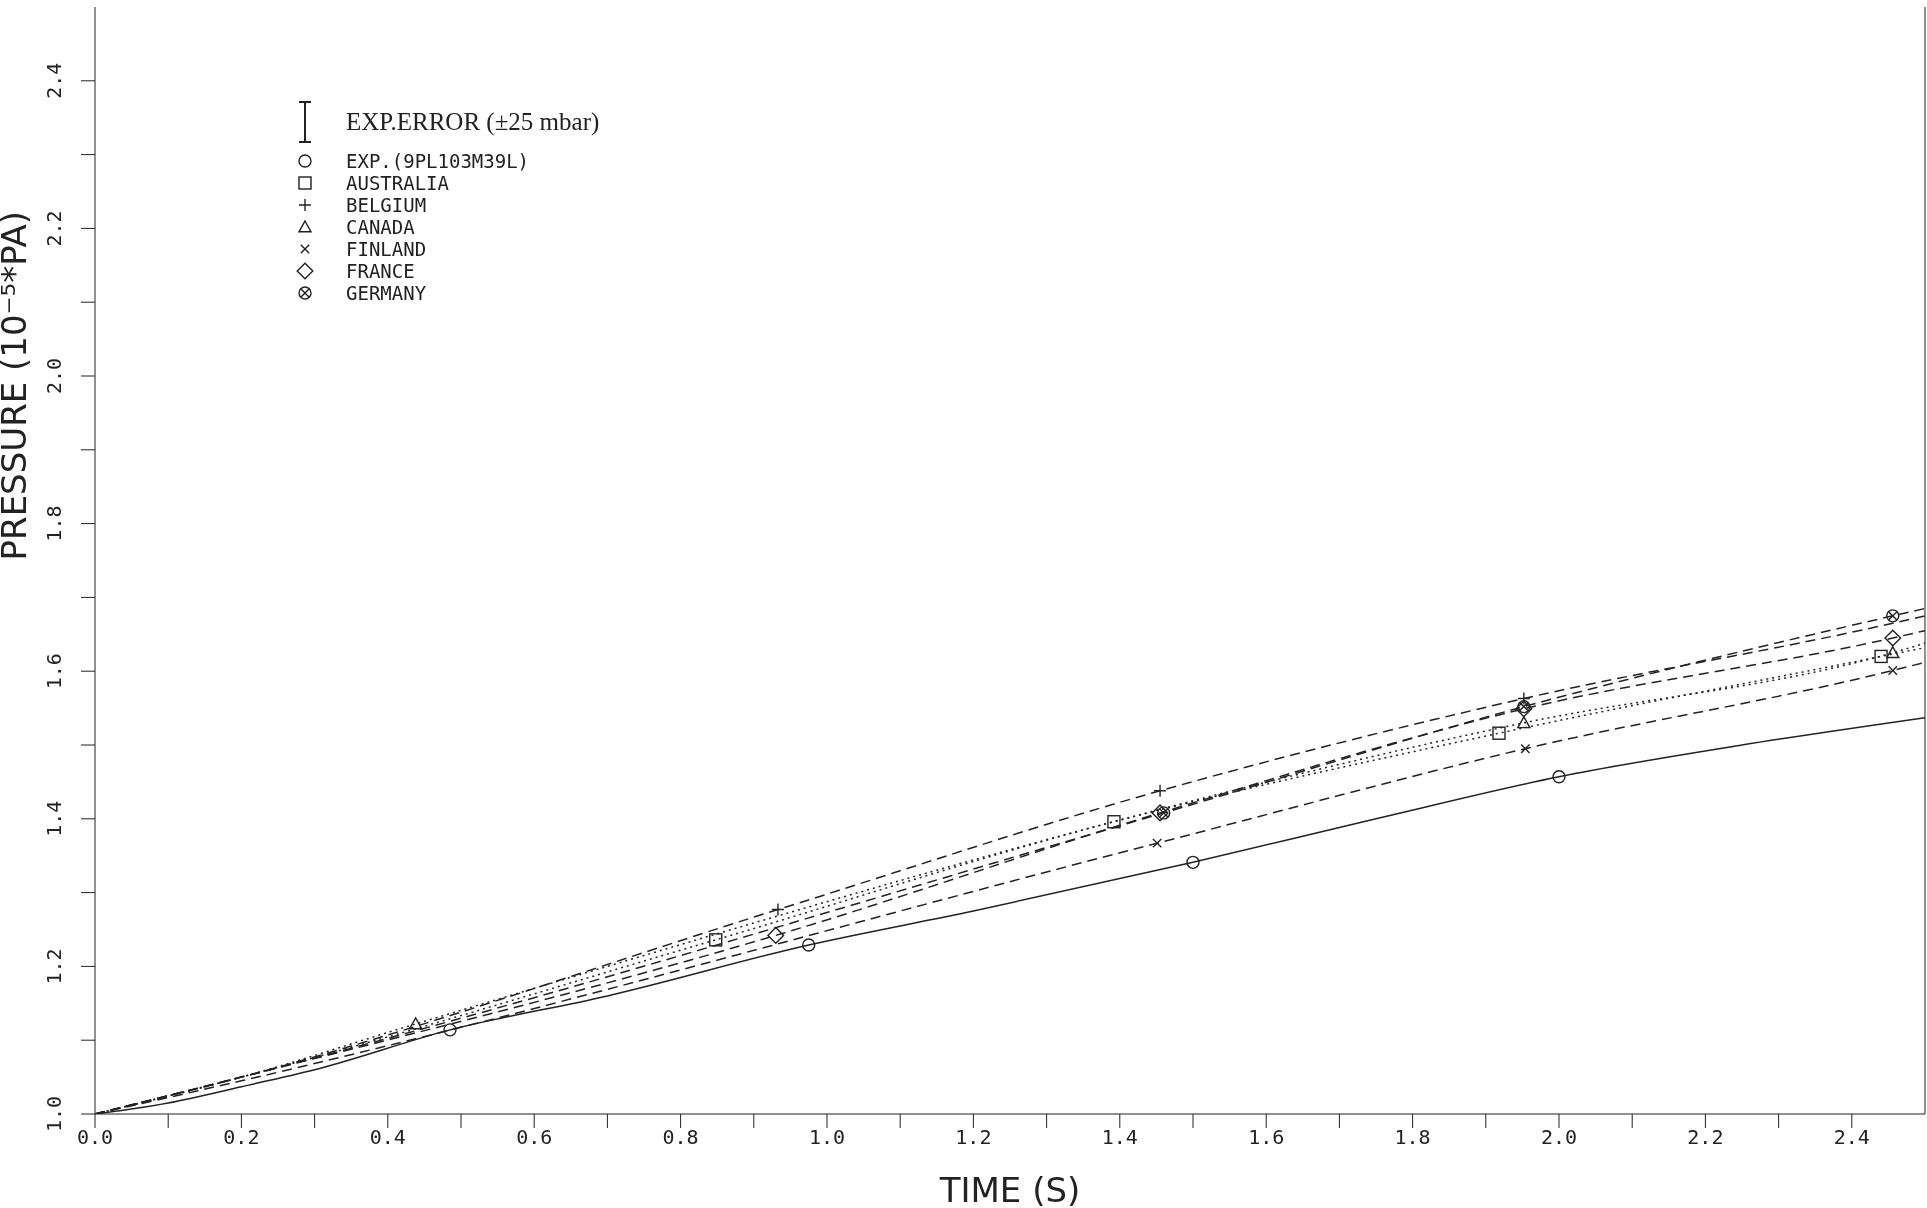 The width and height of the screenshot is (1927, 1208). Describe the element at coordinates (438, 161) in the screenshot. I see `legend-label: EXP.(9PL103M39L)` at that location.